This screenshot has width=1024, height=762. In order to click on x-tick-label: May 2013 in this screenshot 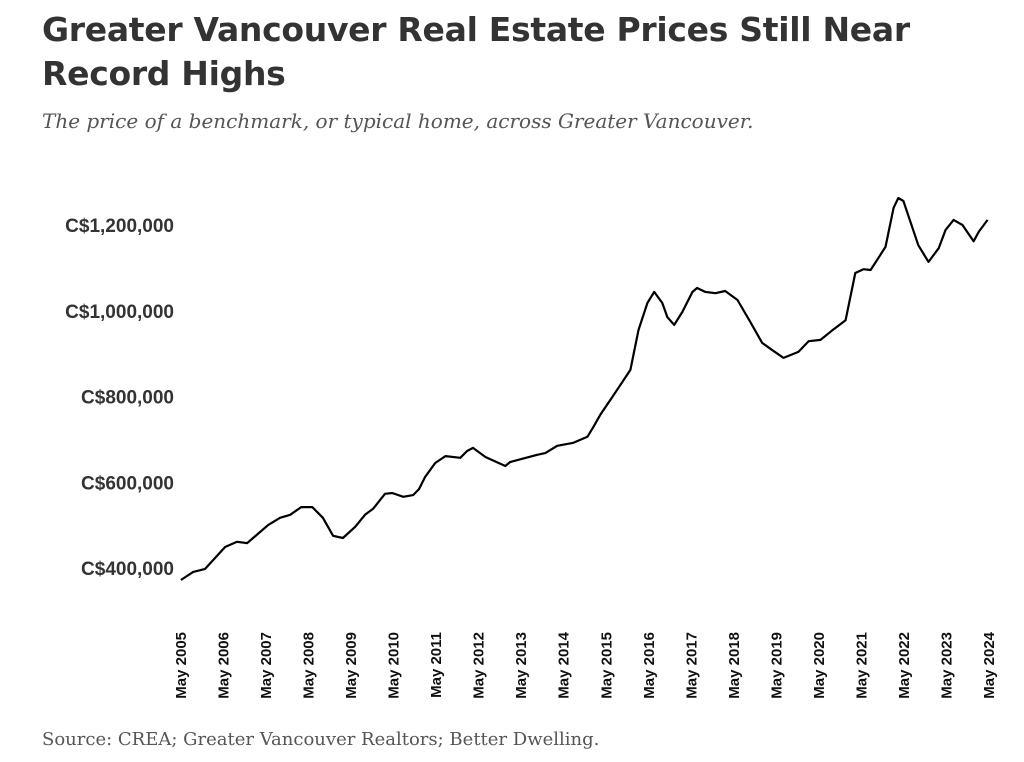, I will do `click(521, 665)`.